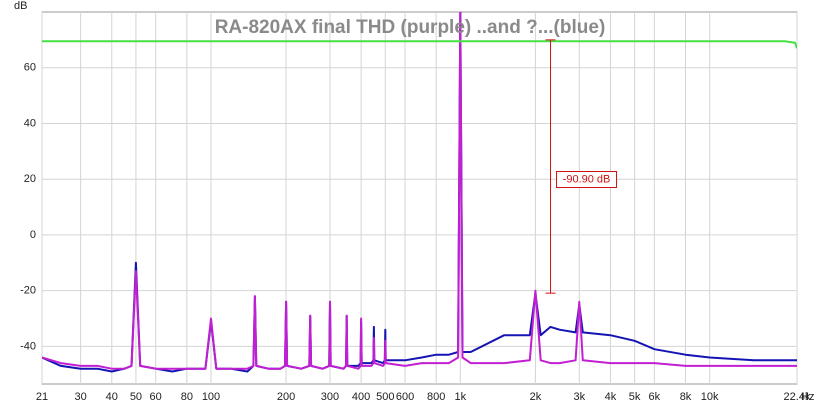  I want to click on y-tick-label: 0, so click(33, 235).